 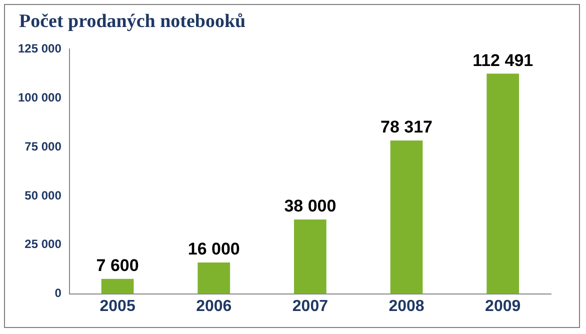 What do you see at coordinates (132, 22) in the screenshot?
I see `chart-title: Počet prodaných notebooků` at bounding box center [132, 22].